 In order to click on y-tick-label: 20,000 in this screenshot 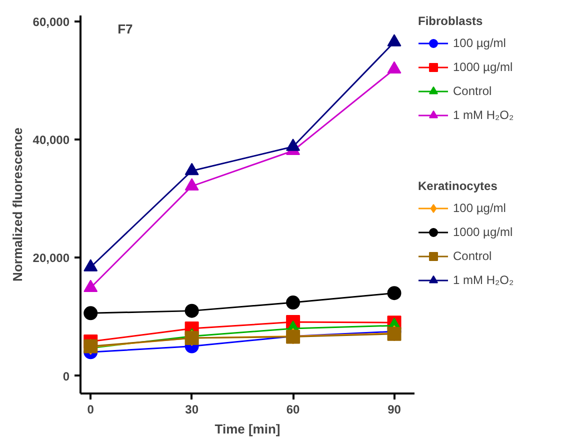, I will do `click(51, 258)`.